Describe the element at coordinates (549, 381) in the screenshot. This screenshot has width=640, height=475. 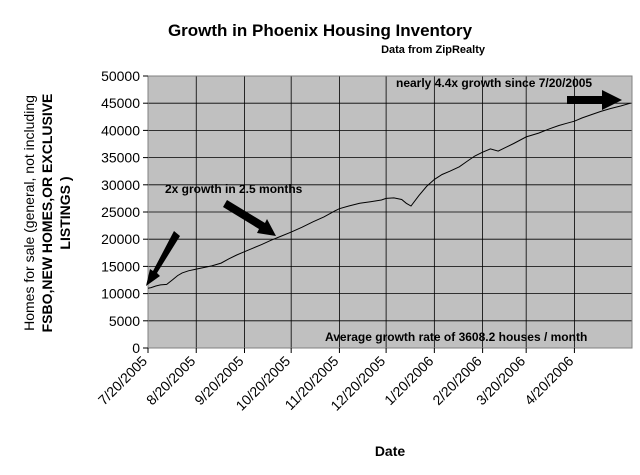
I see `x-tick-label: 4/20/2006` at that location.